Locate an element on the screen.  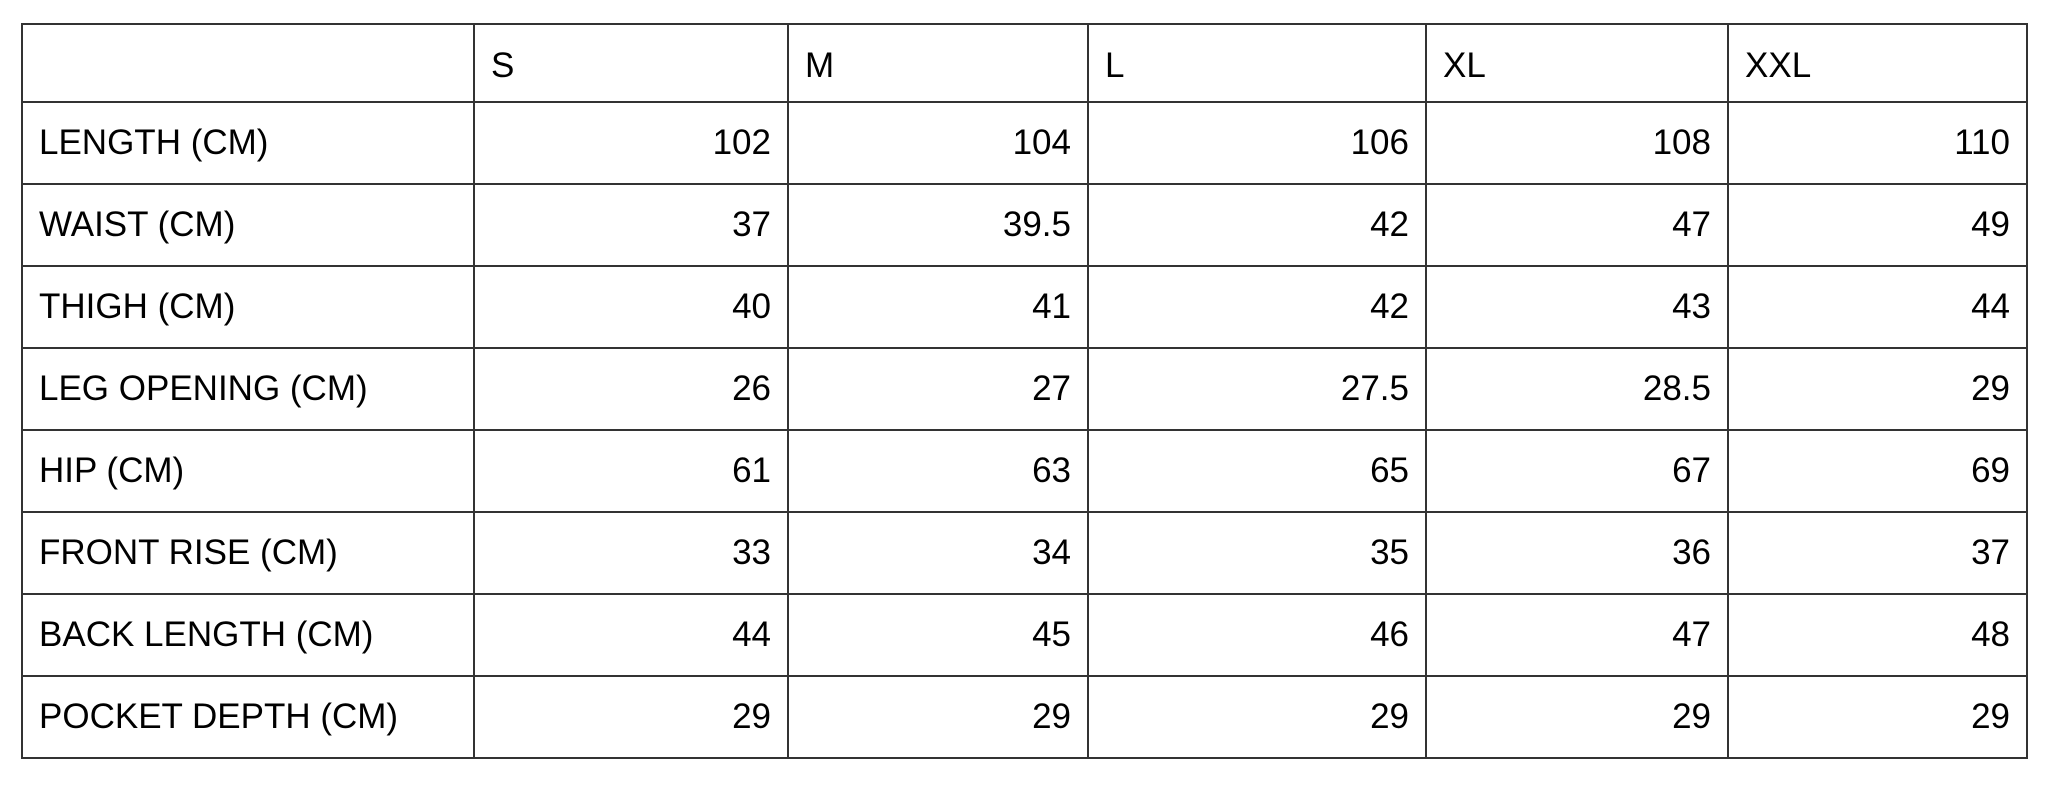
measurement-value: 69 is located at coordinates (1877, 471).